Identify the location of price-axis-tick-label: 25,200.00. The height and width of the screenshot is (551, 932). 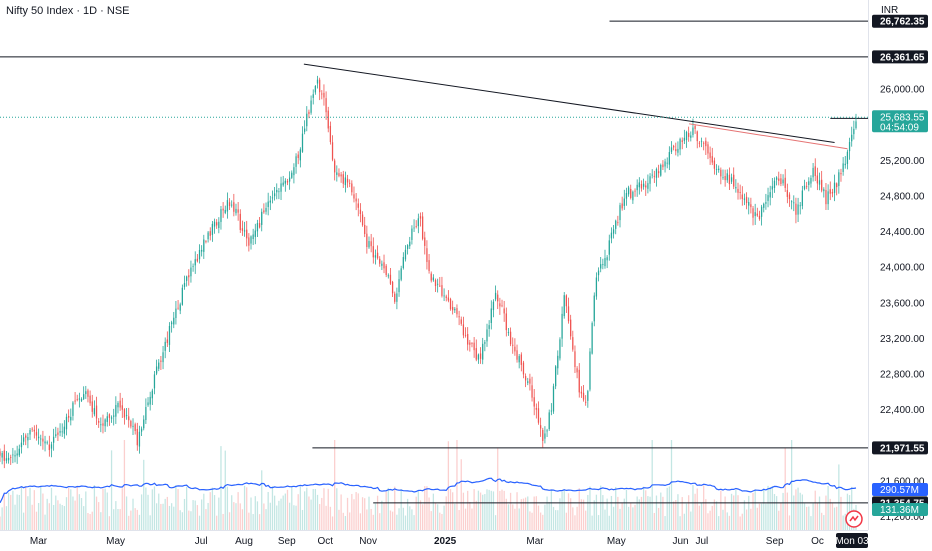
(902, 161).